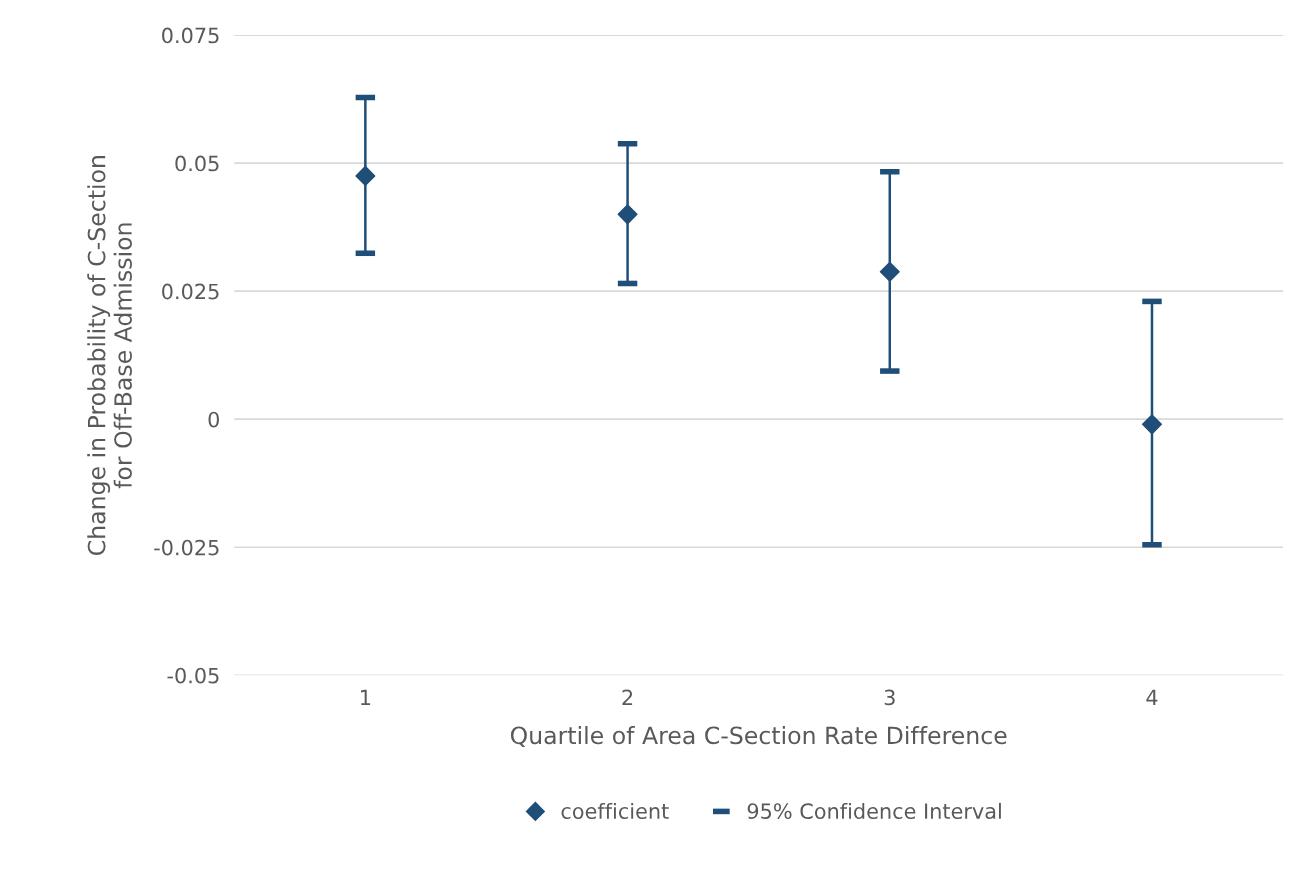 The width and height of the screenshot is (1316, 877). I want to click on y-tick-label: 0.05, so click(197, 163).